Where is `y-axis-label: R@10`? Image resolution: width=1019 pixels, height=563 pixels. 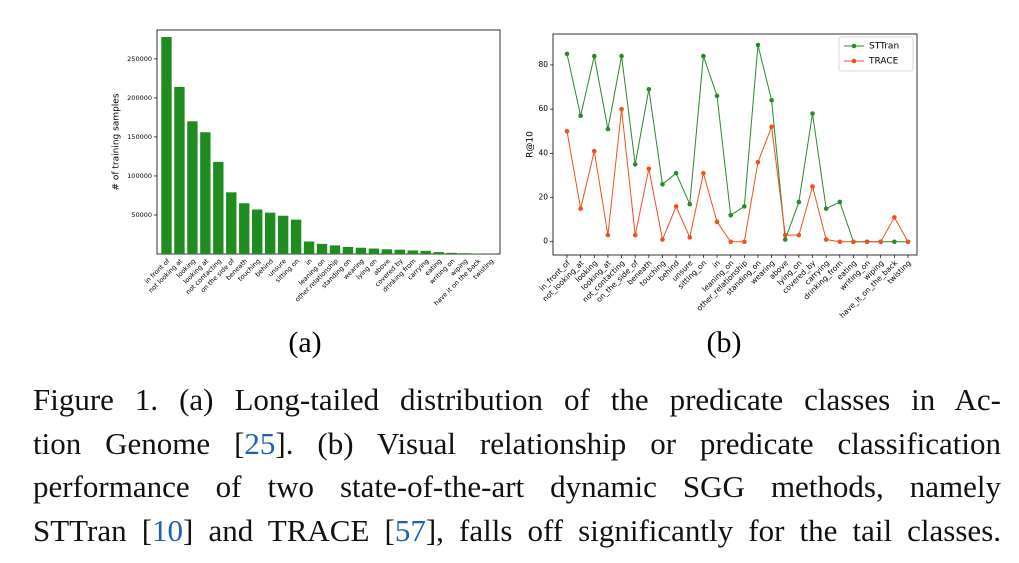
y-axis-label: R@10 is located at coordinates (531, 144).